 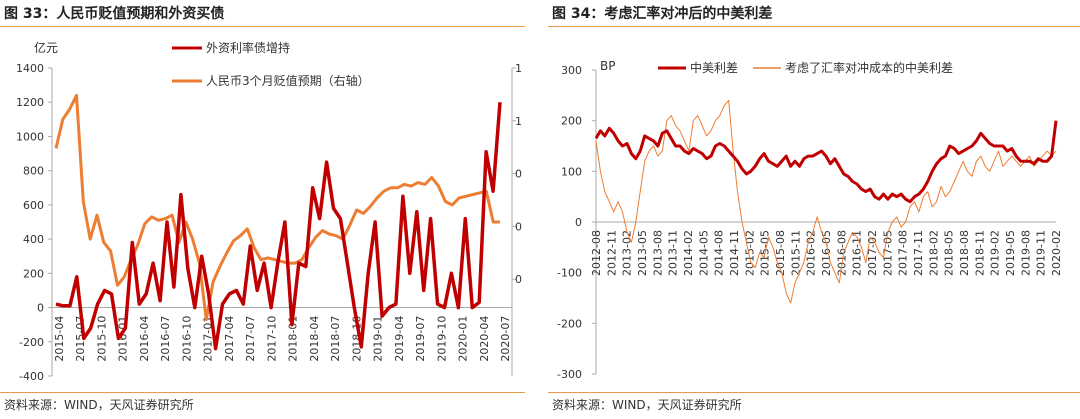 What do you see at coordinates (571, 171) in the screenshot?
I see `y-tick-label: 100` at bounding box center [571, 171].